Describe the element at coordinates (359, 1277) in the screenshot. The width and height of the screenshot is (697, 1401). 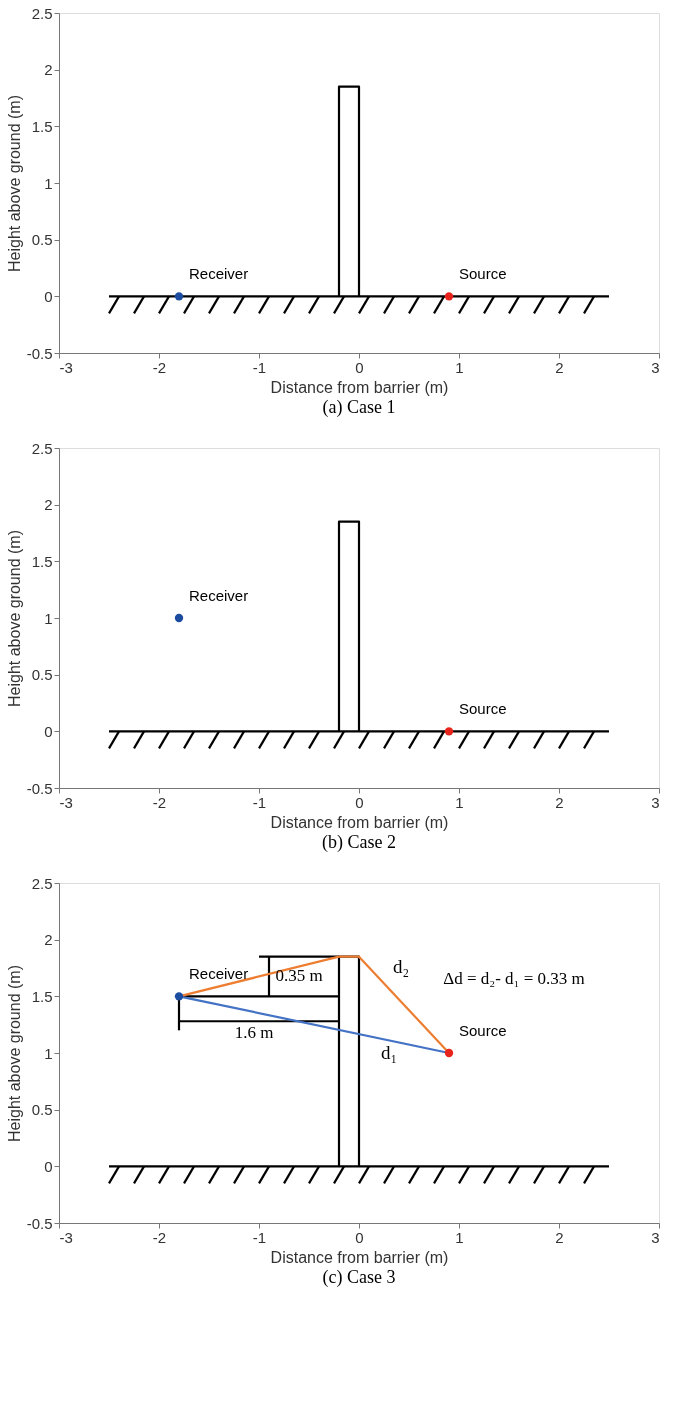
I see `text: (c) Case 3` at that location.